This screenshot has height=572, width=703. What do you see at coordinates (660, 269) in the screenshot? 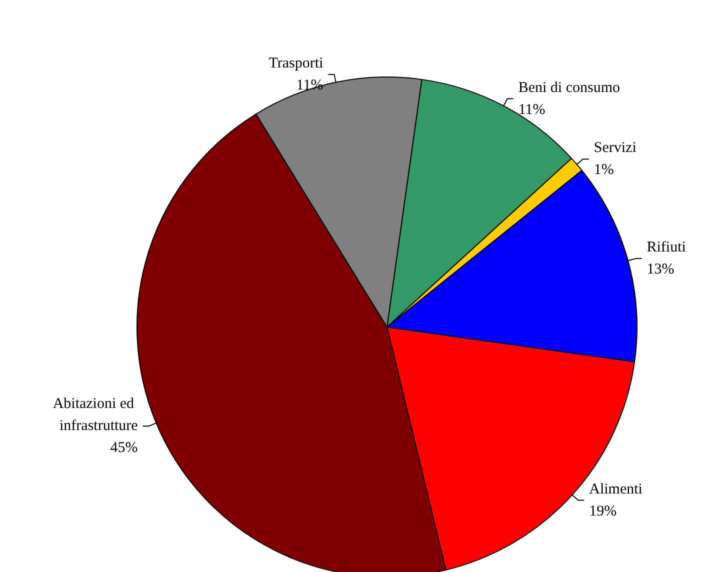
I see `data-label: 13%` at bounding box center [660, 269].